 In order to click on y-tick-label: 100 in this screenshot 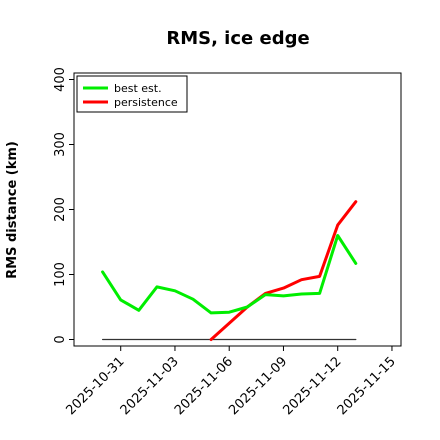, I will do `click(60, 274)`.